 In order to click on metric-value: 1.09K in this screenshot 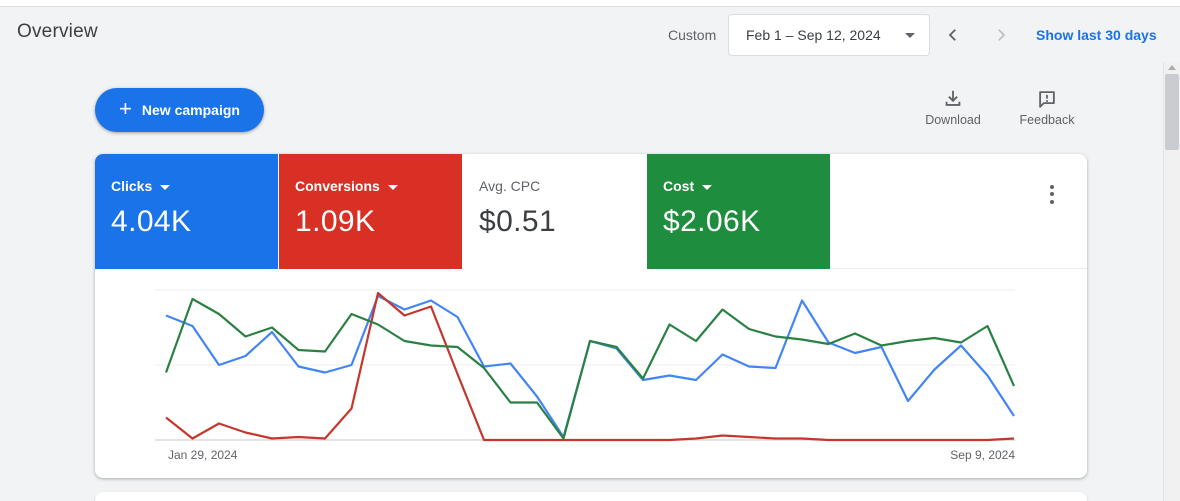, I will do `click(335, 221)`.